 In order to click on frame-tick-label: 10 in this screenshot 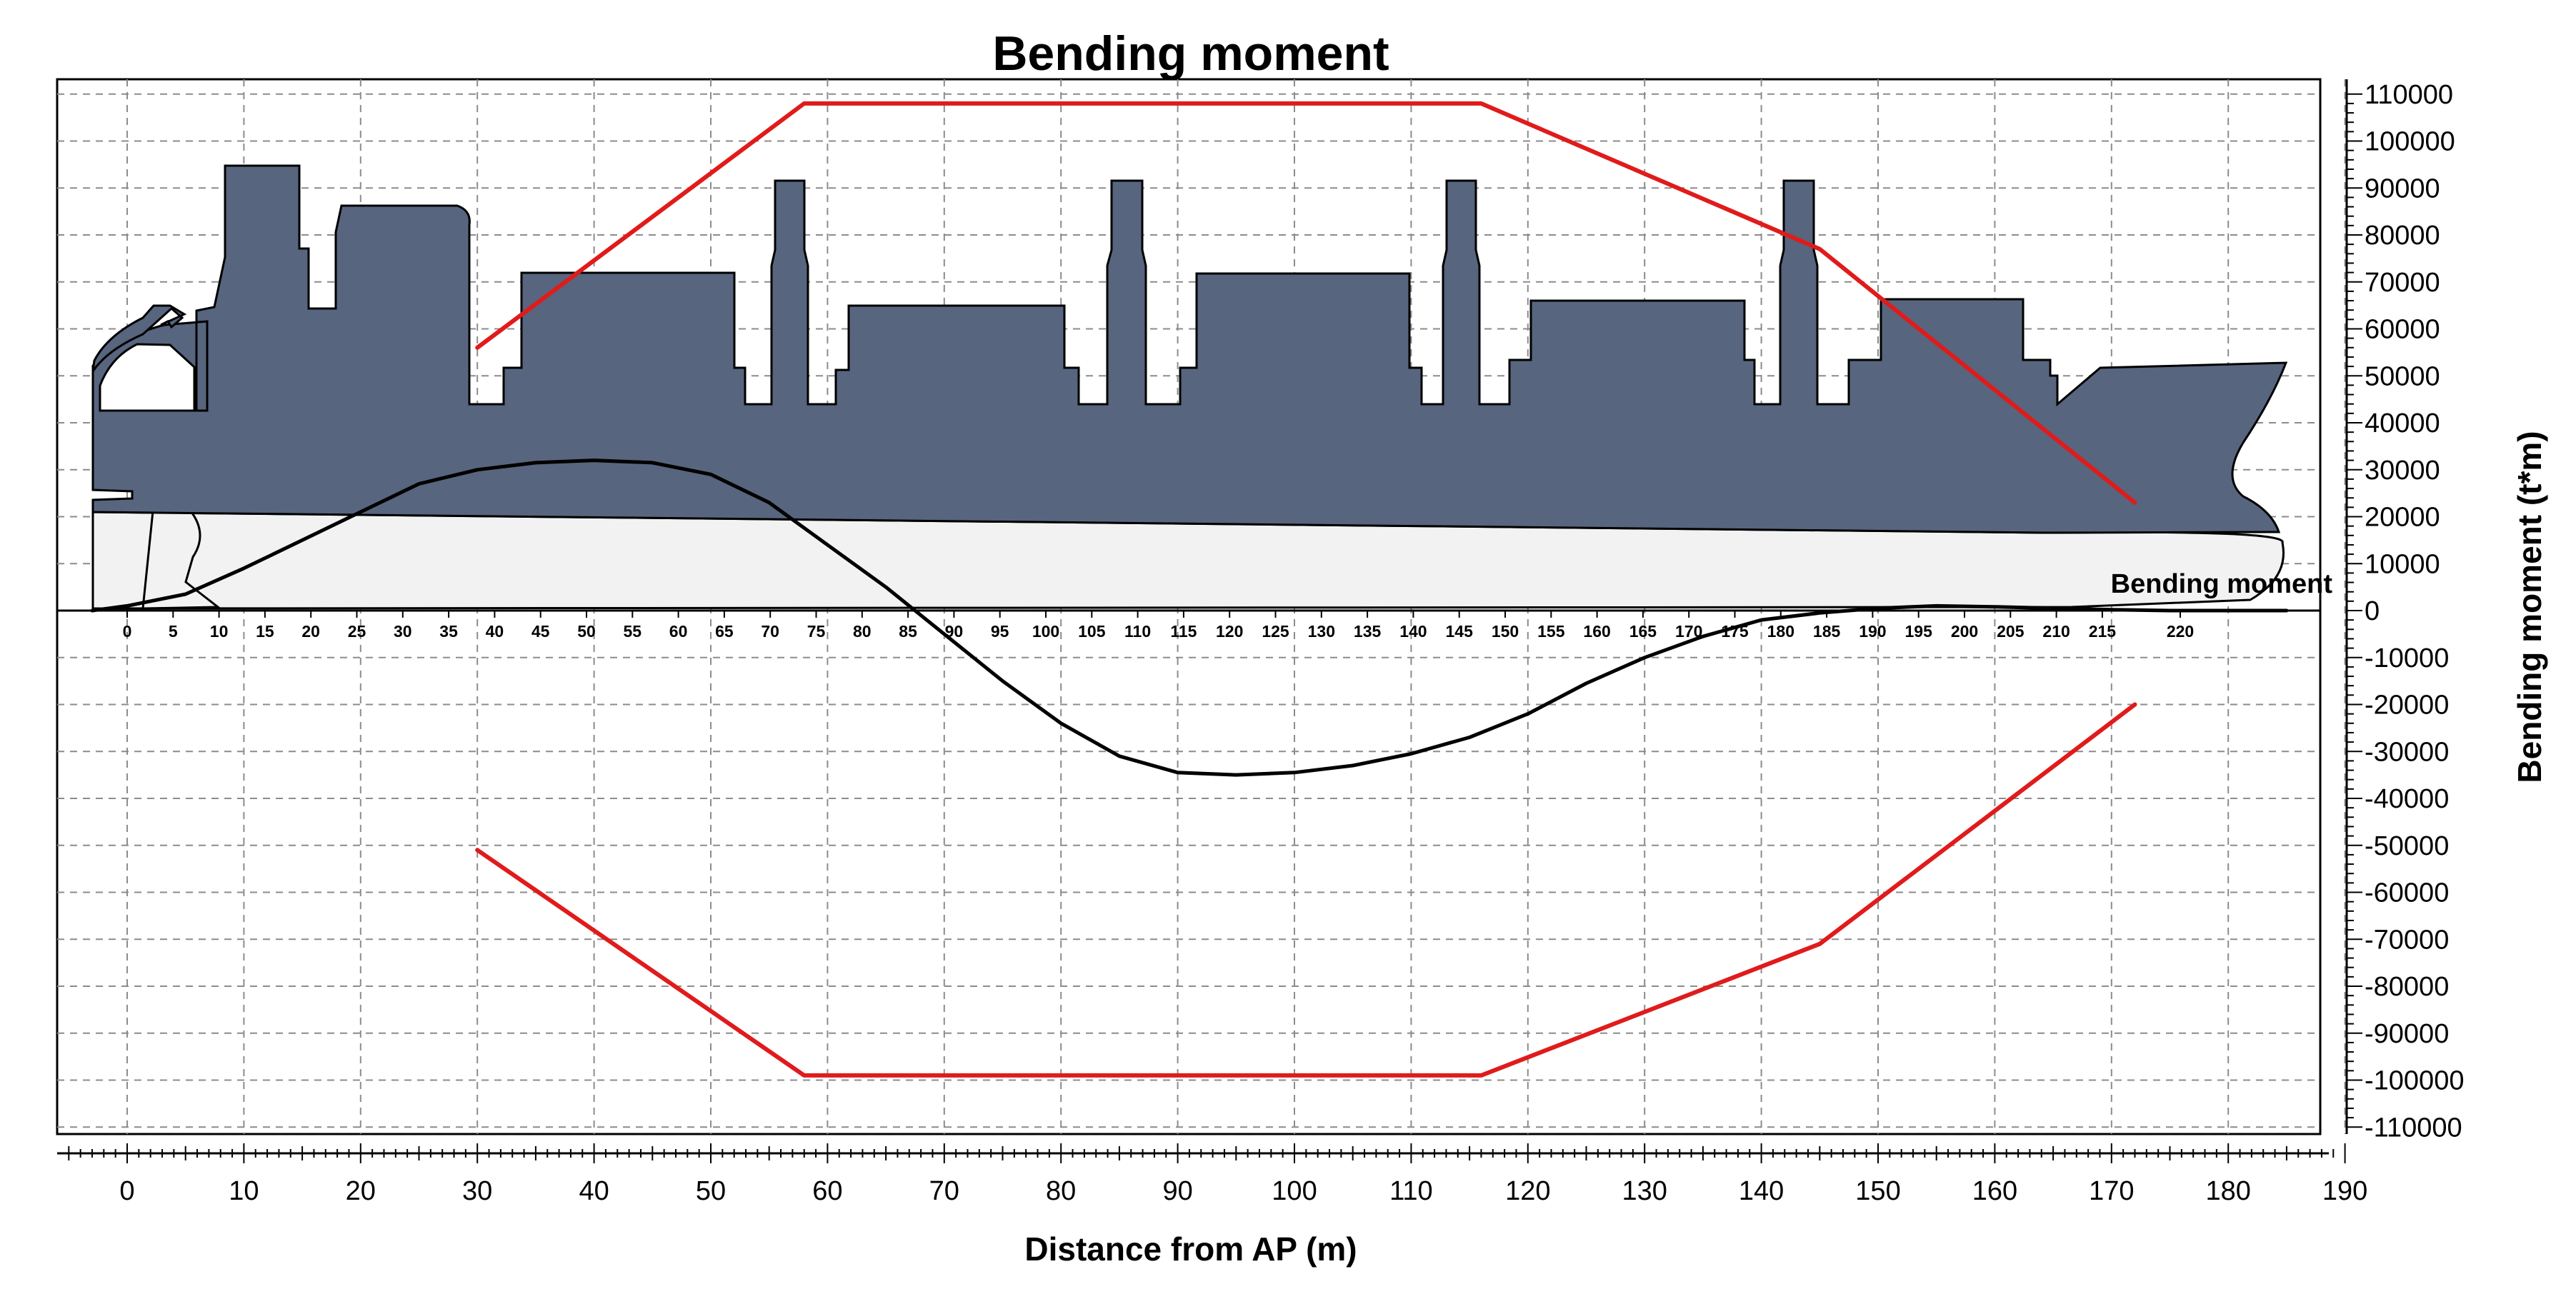, I will do `click(220, 631)`.